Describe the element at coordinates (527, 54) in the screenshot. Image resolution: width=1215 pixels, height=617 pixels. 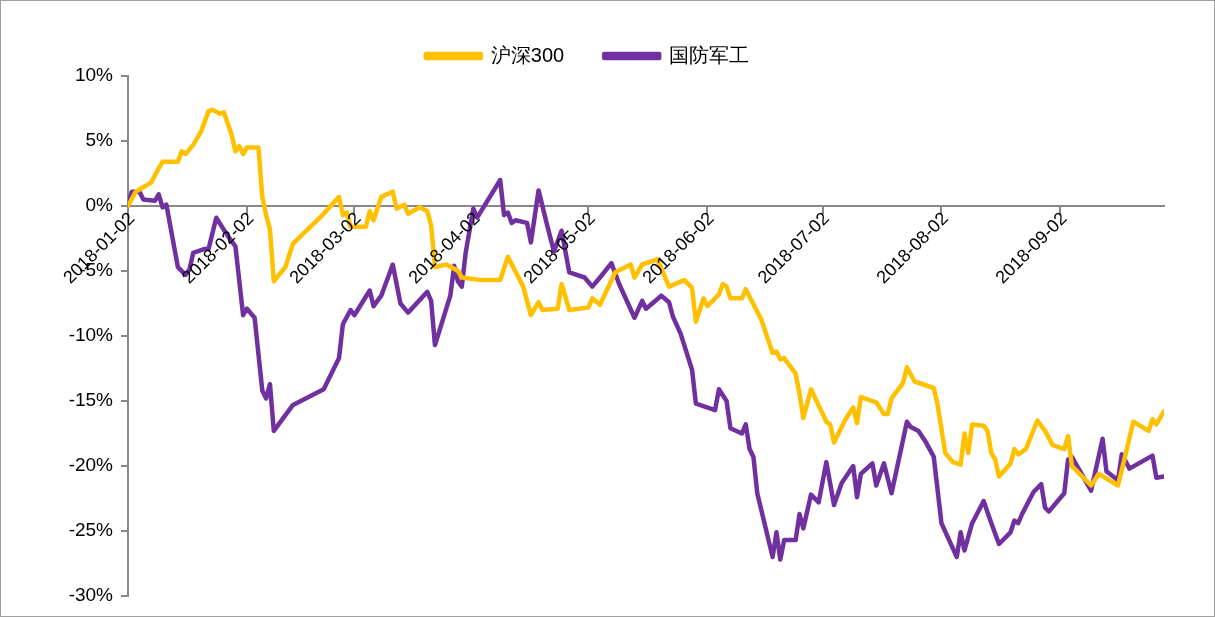
I see `legend-label: 沪深300` at that location.